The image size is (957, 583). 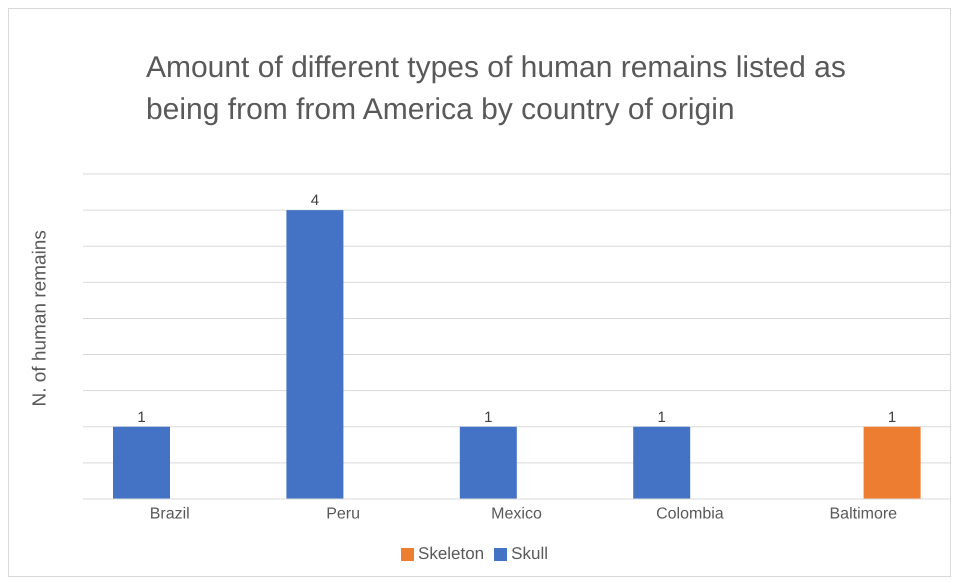 What do you see at coordinates (864, 513) in the screenshot?
I see `x-tick-label: Baltimore` at bounding box center [864, 513].